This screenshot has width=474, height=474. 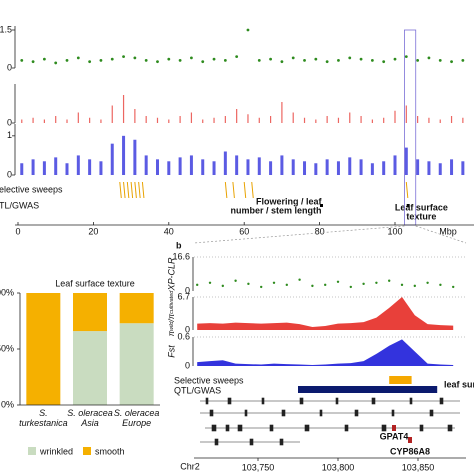 What do you see at coordinates (19, 205) in the screenshot?
I see `track-label: TL/GWAS` at bounding box center [19, 205].